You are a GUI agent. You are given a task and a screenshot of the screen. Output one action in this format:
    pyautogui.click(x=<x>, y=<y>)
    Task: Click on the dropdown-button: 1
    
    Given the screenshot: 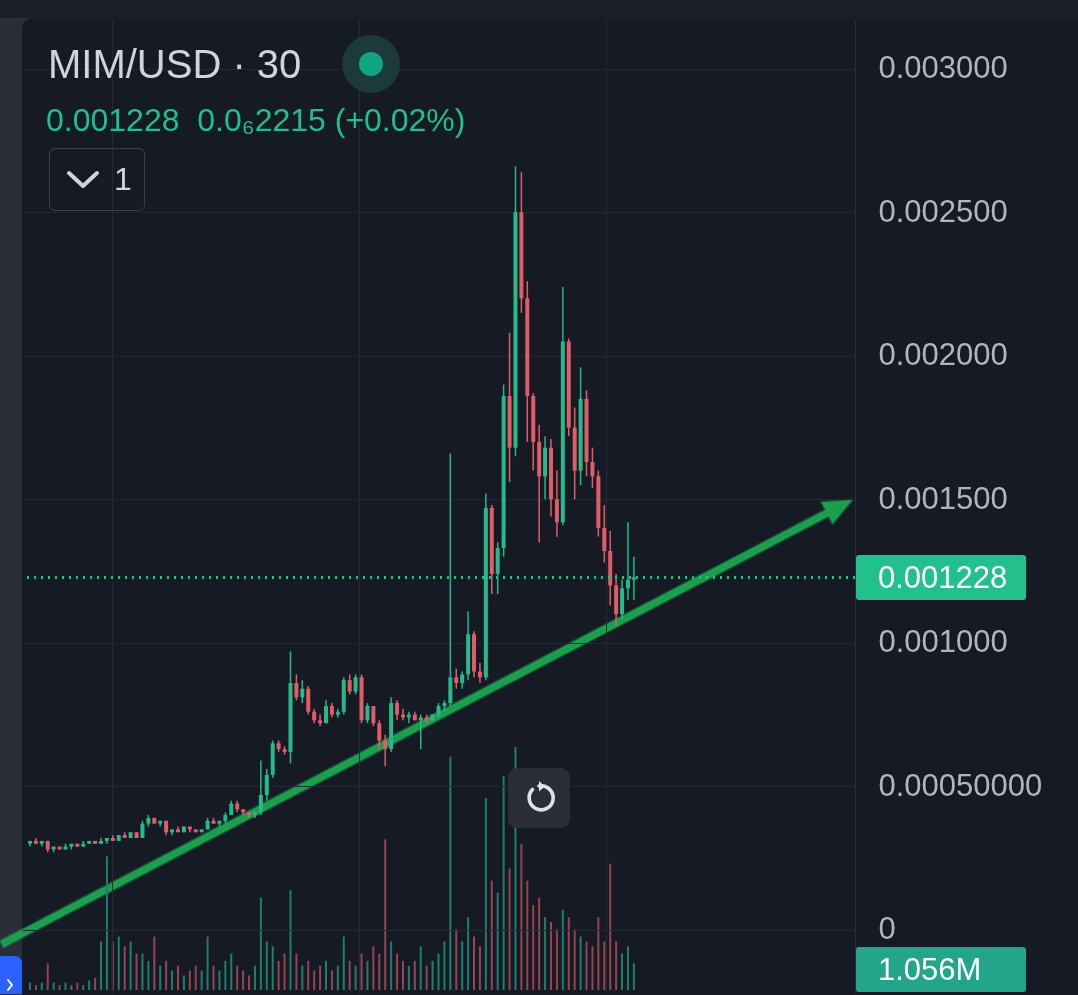 What is the action you would take?
    pyautogui.click(x=97, y=179)
    